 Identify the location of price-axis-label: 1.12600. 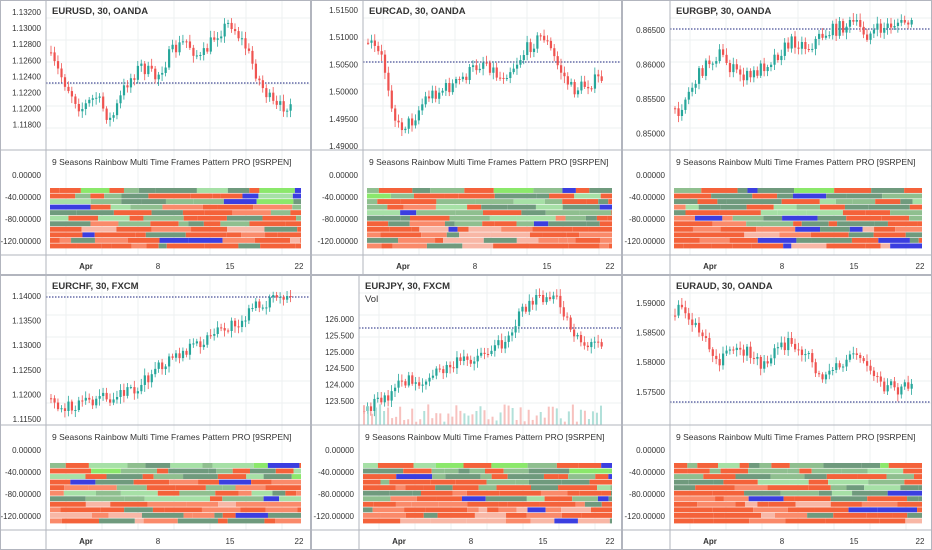
(26, 60).